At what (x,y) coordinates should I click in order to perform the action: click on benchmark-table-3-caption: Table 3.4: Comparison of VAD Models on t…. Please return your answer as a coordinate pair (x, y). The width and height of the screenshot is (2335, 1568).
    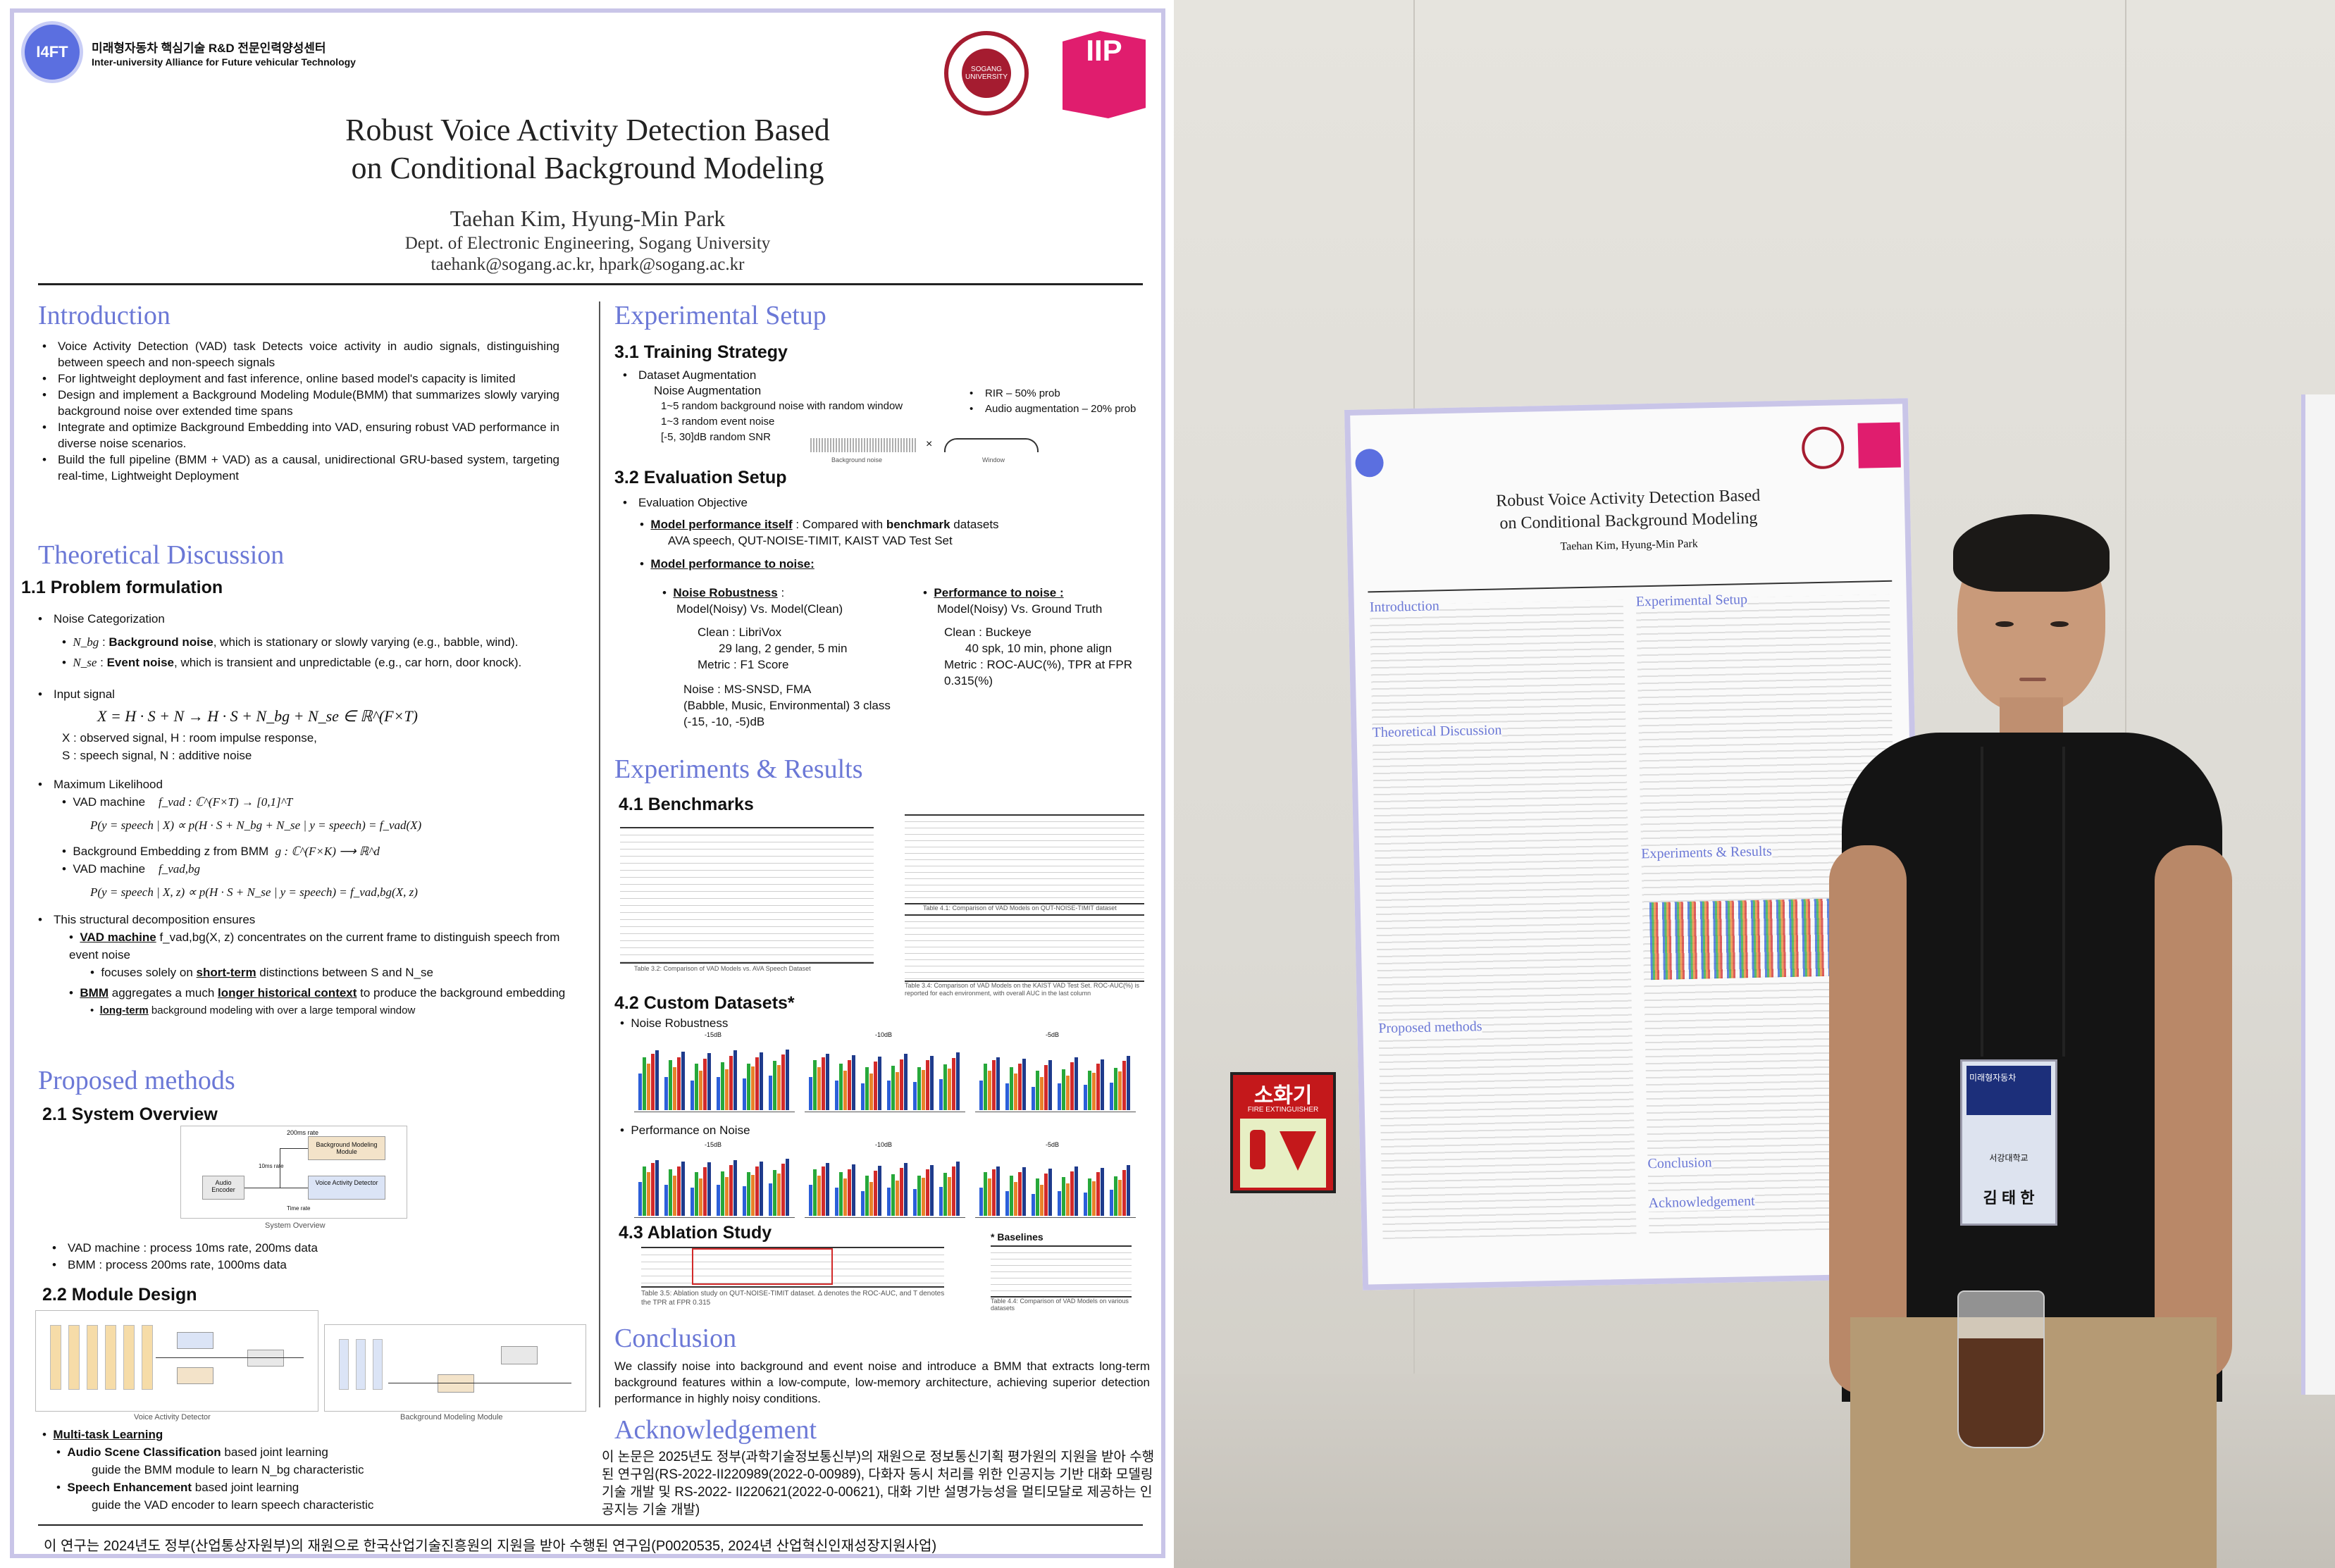
    Looking at the image, I should click on (1022, 989).